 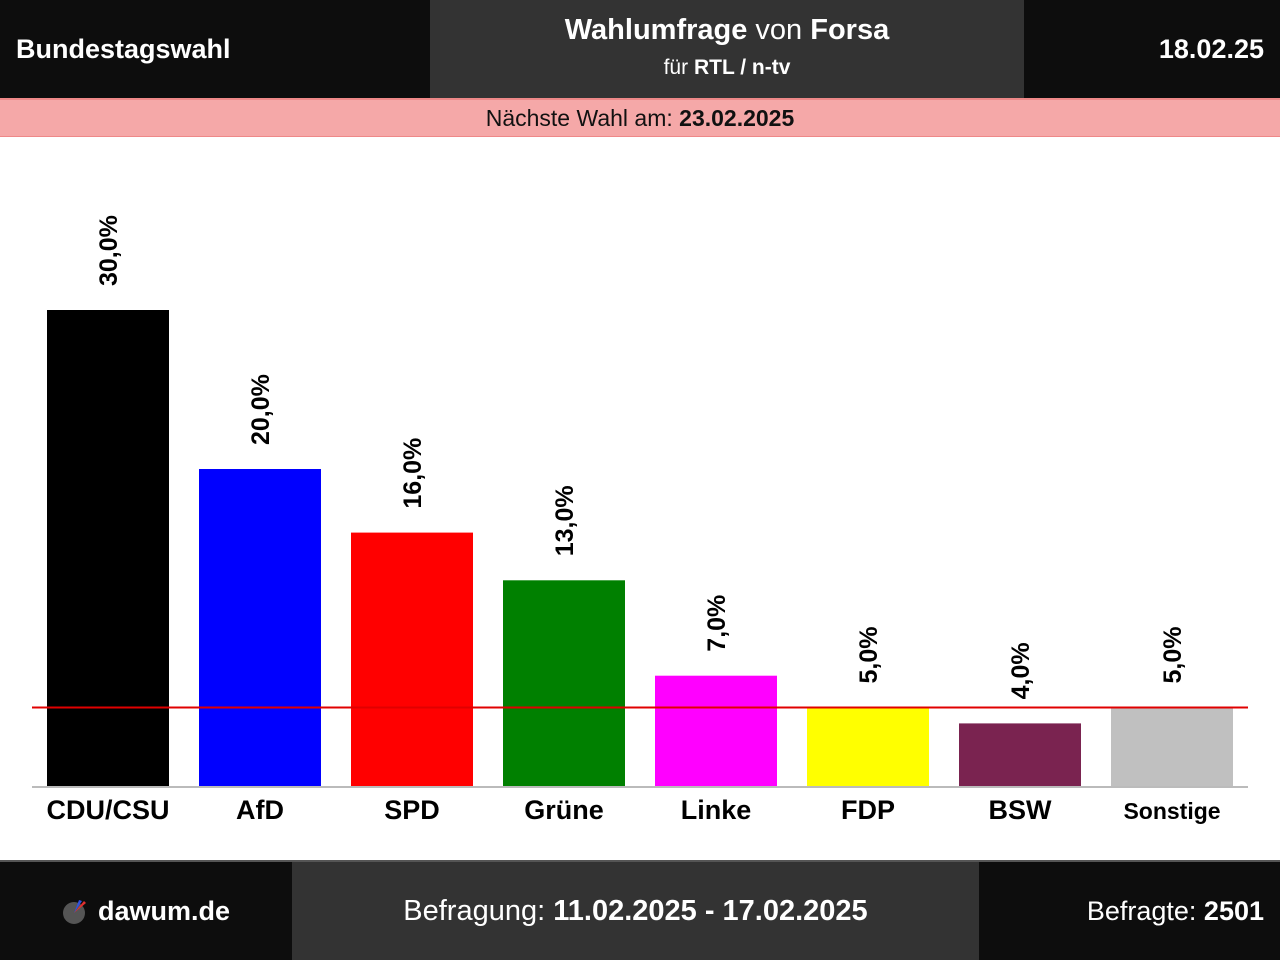 What do you see at coordinates (565, 520) in the screenshot?
I see `value-label: 13,0%` at bounding box center [565, 520].